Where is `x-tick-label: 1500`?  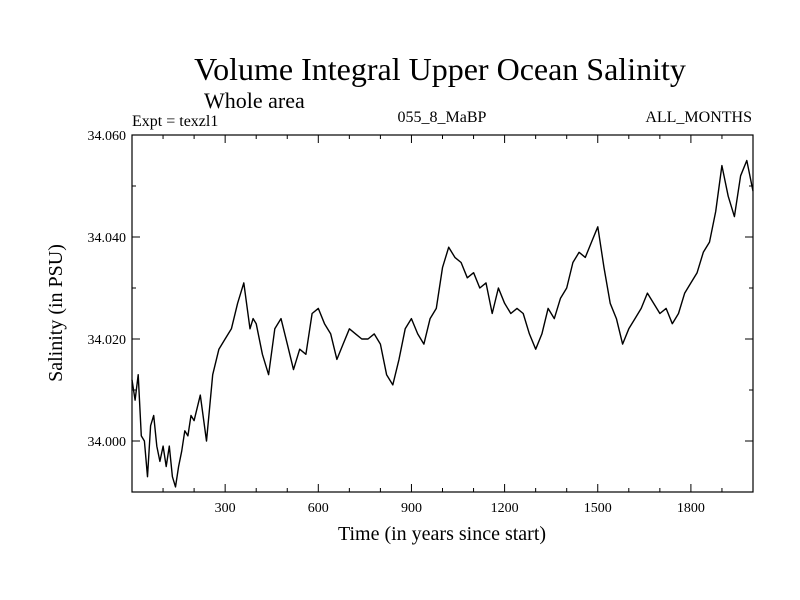
x-tick-label: 1500 is located at coordinates (598, 508).